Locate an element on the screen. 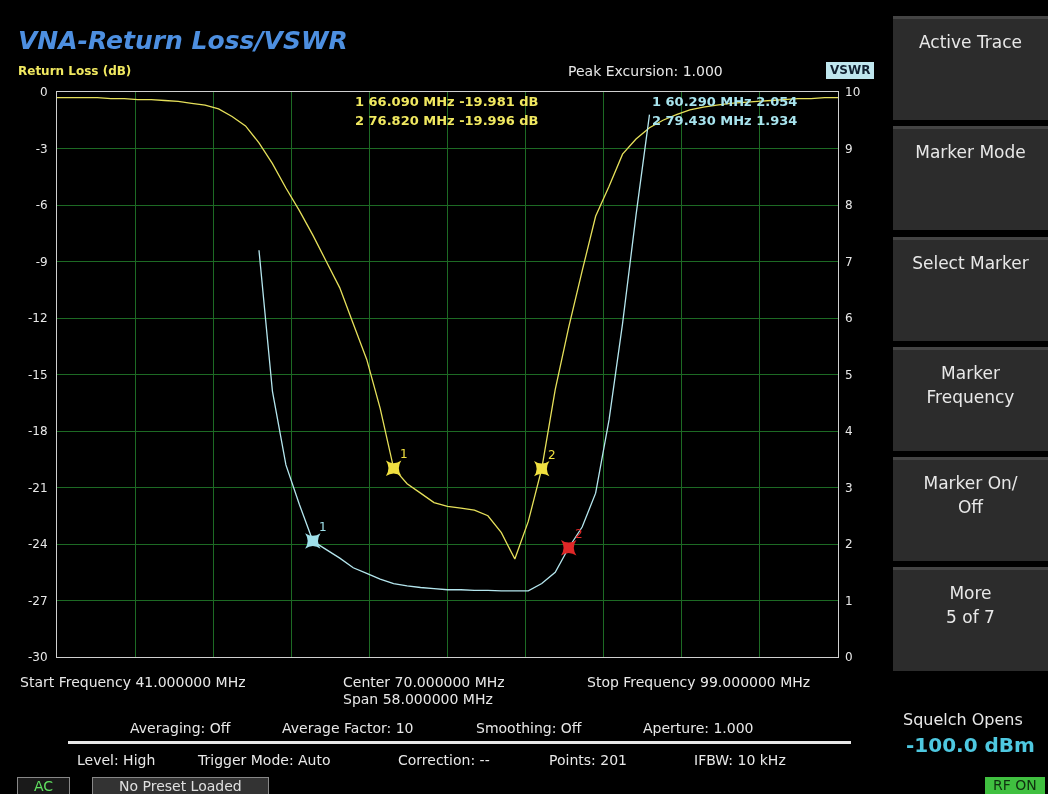  y2-axis-title: VSWR is located at coordinates (850, 70).